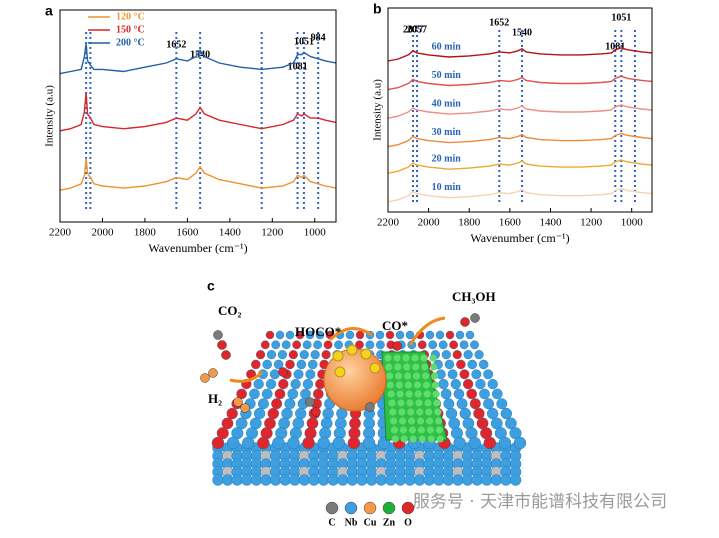 The height and width of the screenshot is (538, 719). What do you see at coordinates (520, 195) in the screenshot?
I see `spectrum-line` at bounding box center [520, 195].